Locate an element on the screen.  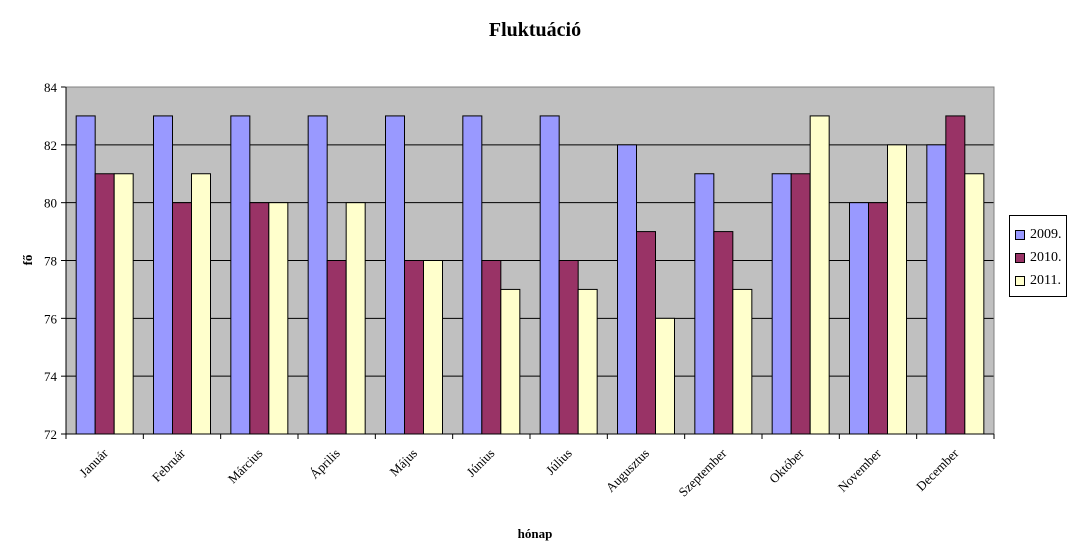
legend-item-2: 2011. is located at coordinates (1040, 280).